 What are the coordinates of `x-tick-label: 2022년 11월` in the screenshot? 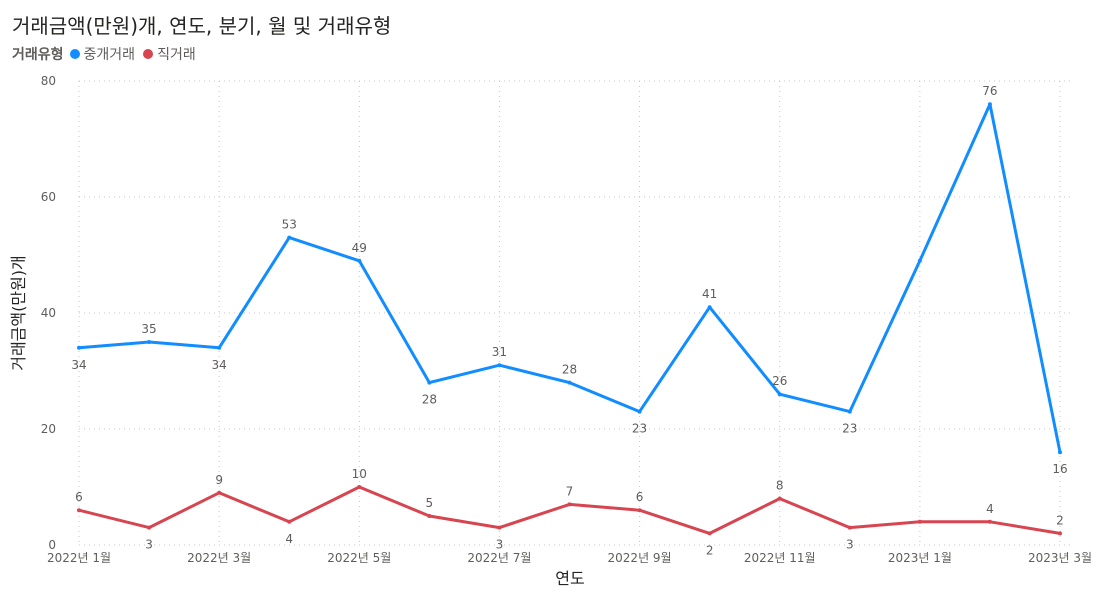 It's located at (780, 558).